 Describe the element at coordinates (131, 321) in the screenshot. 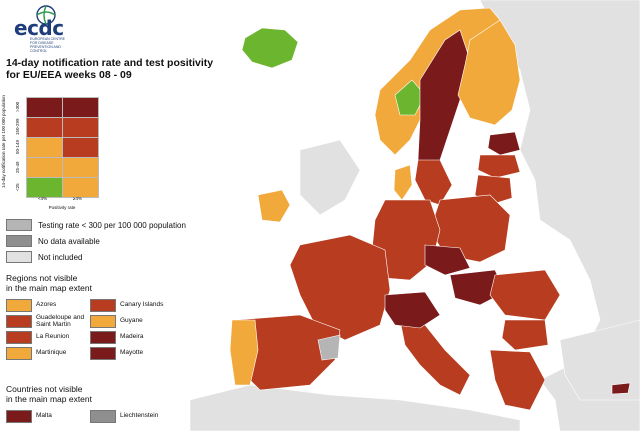

I see `region-label: Guyane` at that location.